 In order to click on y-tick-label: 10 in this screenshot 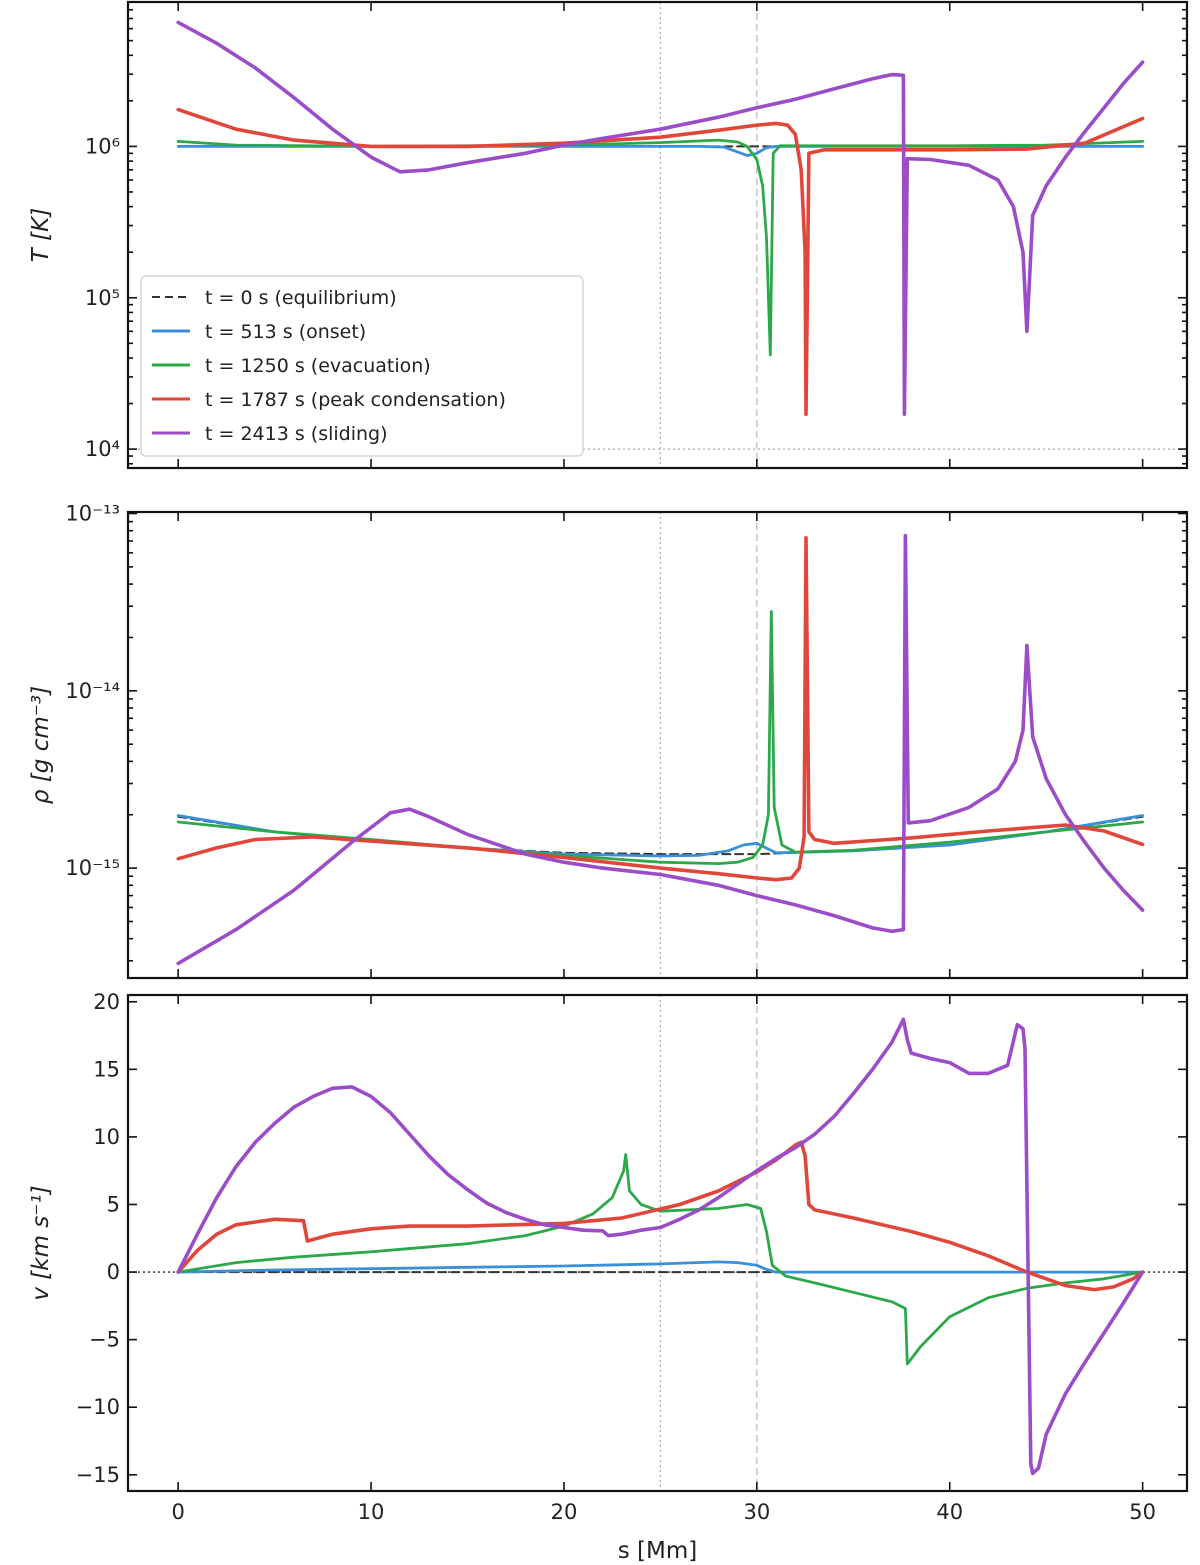, I will do `click(106, 1137)`.